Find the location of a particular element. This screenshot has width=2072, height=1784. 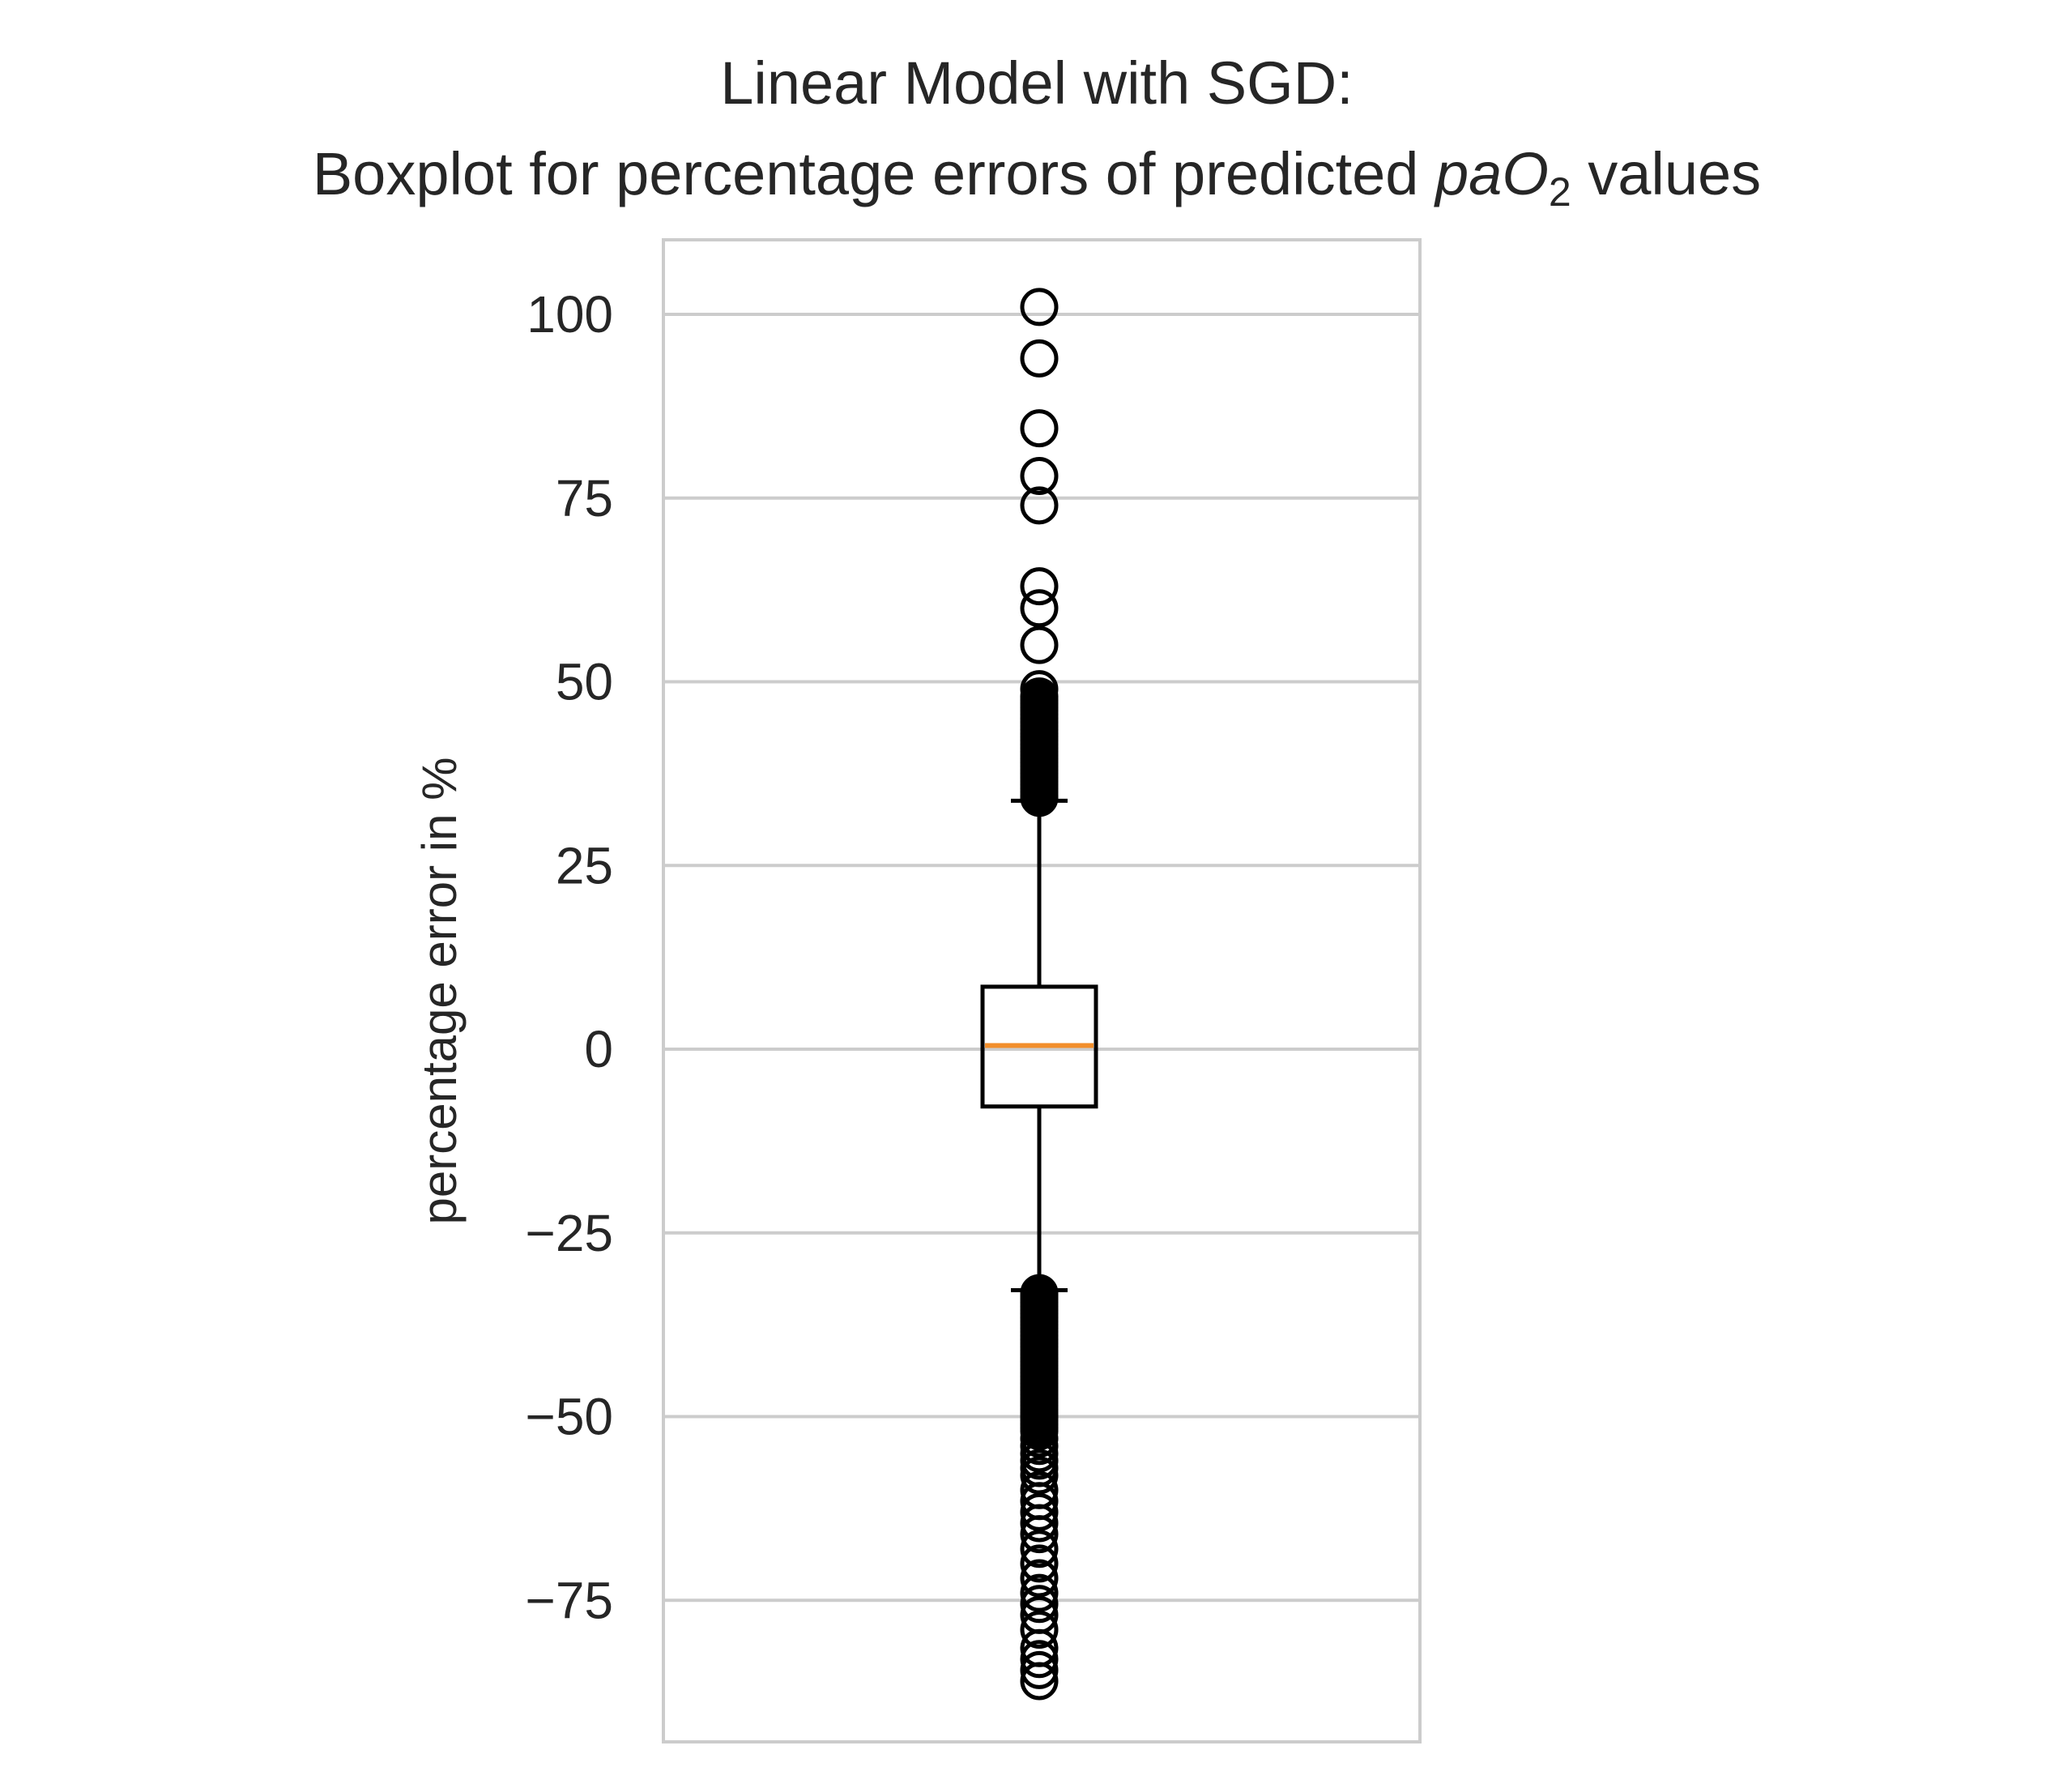

chart-title-math-sub: 2 is located at coordinates (1560, 192).